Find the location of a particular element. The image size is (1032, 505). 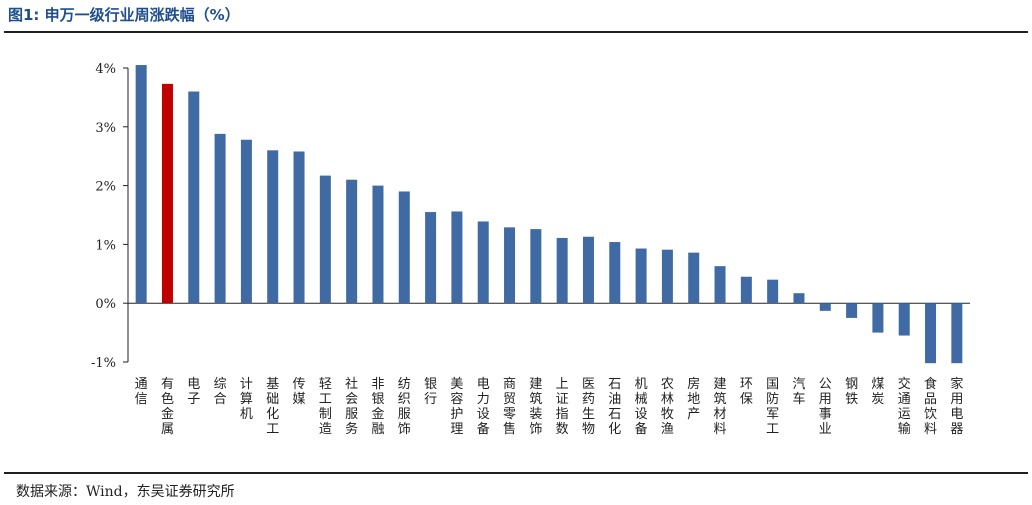

category-label: 非银金融 is located at coordinates (377, 407).